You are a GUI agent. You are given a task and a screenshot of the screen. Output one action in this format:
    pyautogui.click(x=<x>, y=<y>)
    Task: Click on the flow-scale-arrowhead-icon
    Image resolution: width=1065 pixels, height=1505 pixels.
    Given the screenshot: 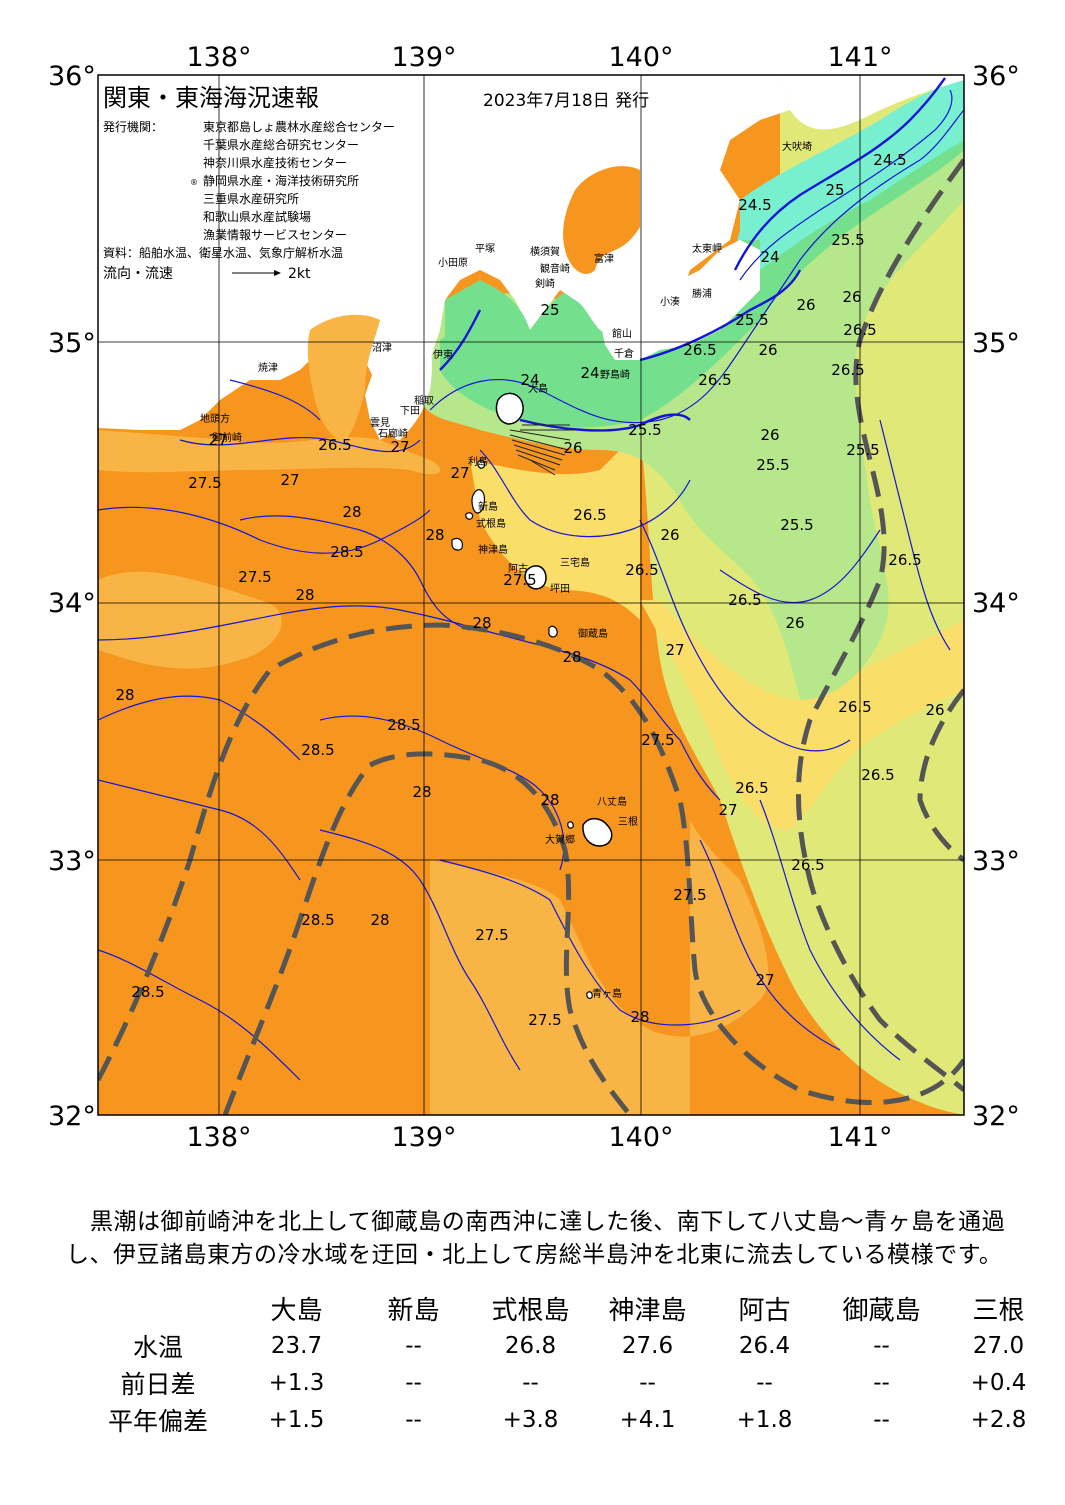 What is the action you would take?
    pyautogui.click(x=277, y=273)
    